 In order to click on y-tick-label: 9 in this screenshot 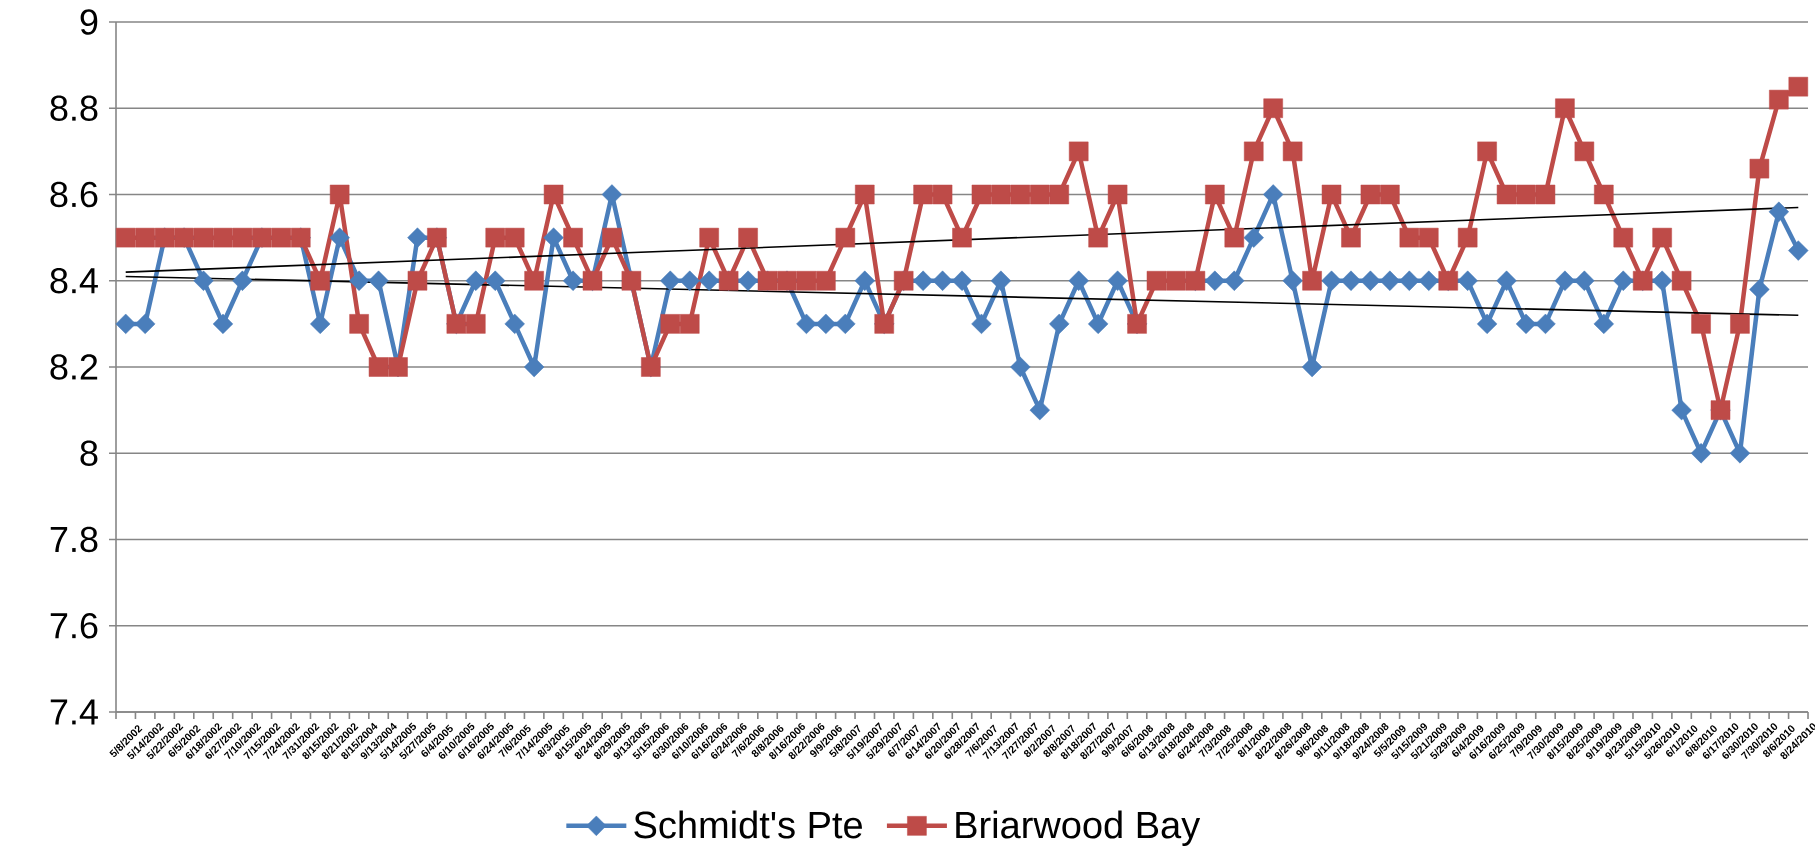, I will do `click(89, 22)`.